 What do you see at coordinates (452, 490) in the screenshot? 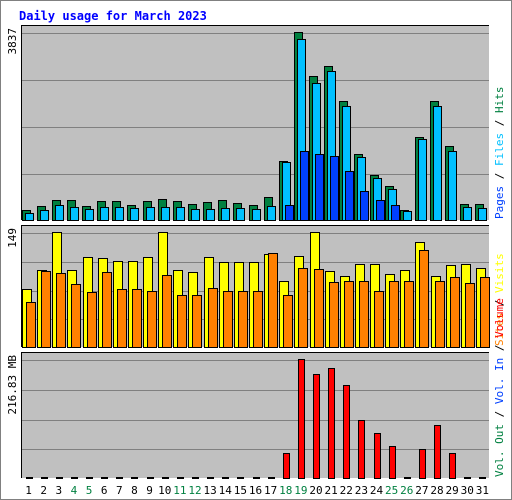
I see `day-label-29: 29` at bounding box center [452, 490].